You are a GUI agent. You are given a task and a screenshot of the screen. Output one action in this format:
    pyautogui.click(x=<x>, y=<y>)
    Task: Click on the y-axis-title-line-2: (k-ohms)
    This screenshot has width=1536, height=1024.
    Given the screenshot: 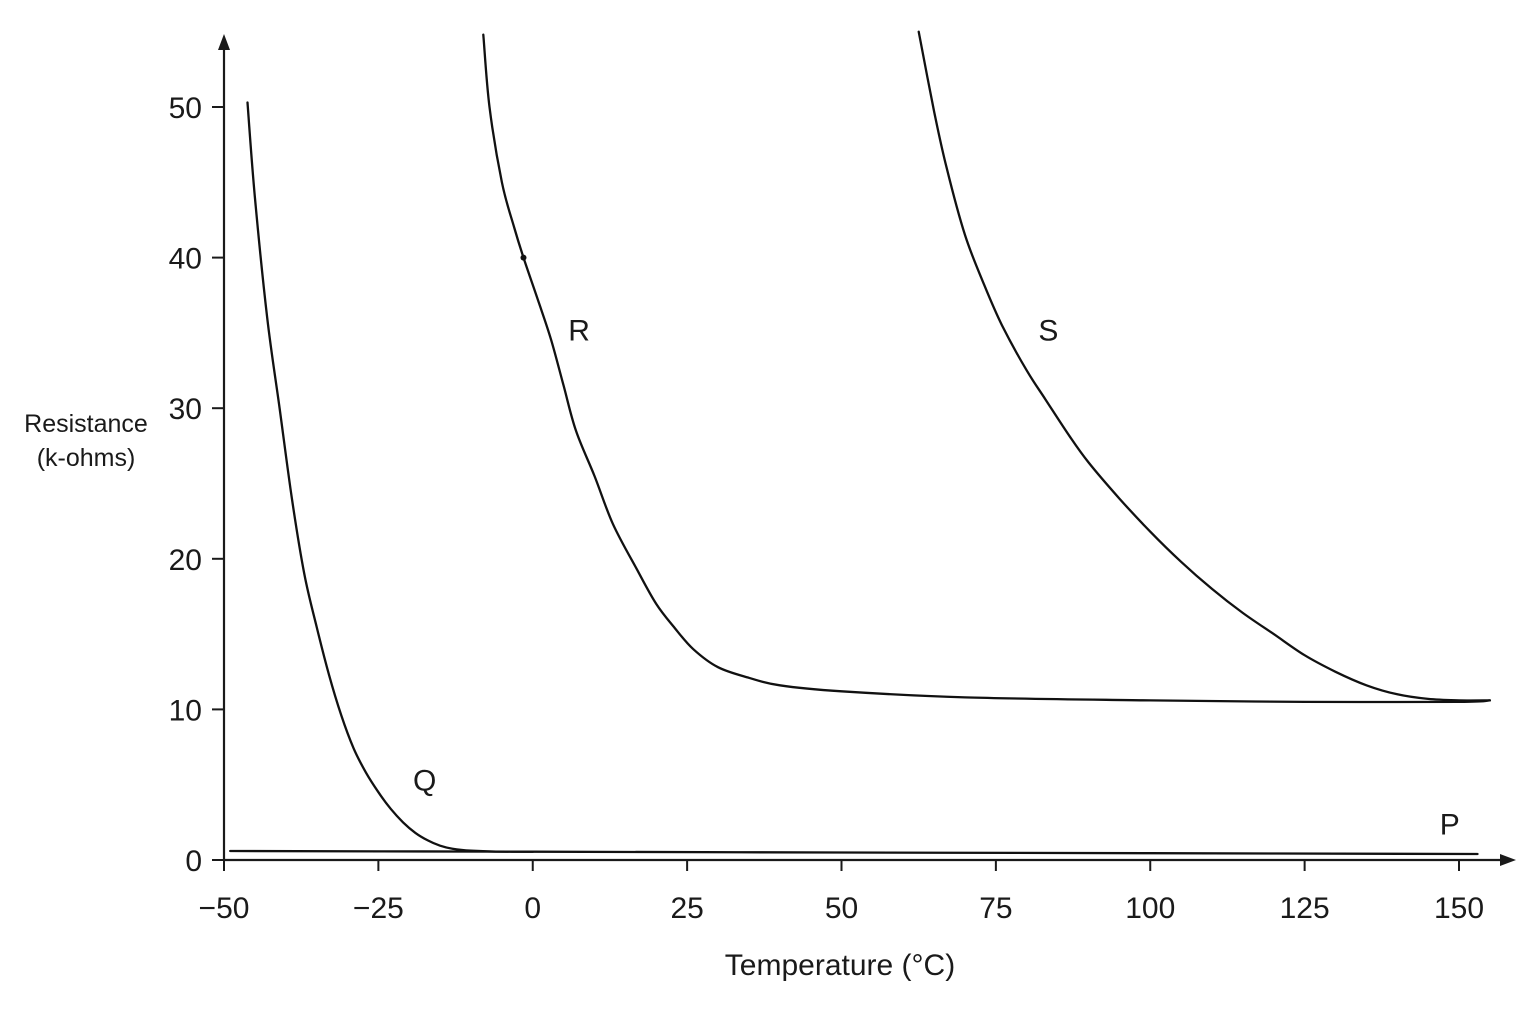 What is the action you would take?
    pyautogui.click(x=86, y=458)
    